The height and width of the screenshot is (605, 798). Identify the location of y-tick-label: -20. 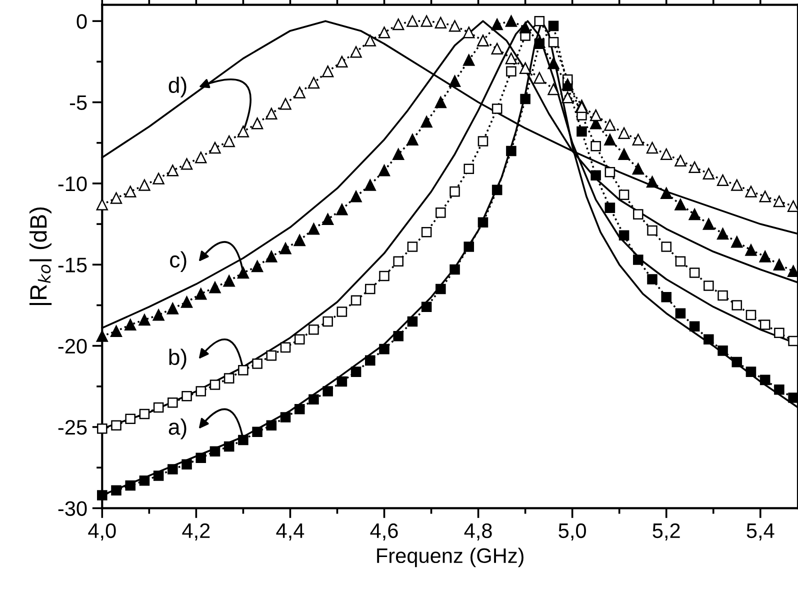
(72, 346).